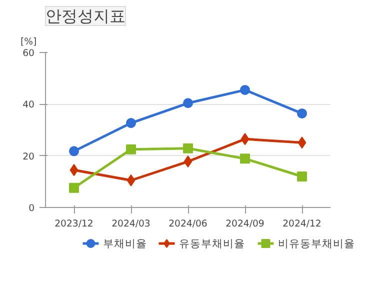  I want to click on legend-label: 비유동부채비율, so click(316, 243).